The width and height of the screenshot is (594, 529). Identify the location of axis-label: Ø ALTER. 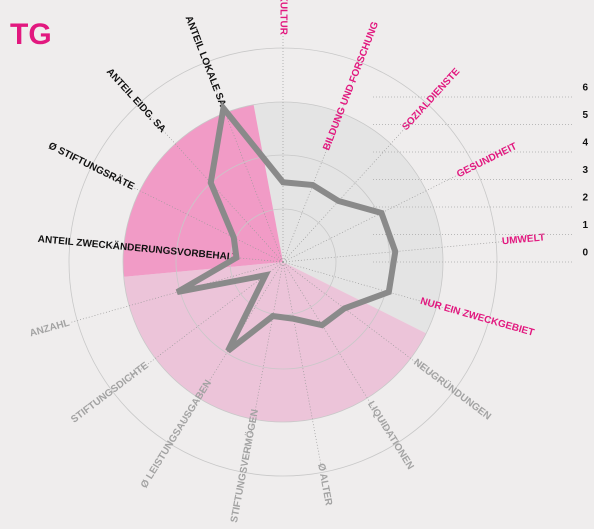
(324, 485).